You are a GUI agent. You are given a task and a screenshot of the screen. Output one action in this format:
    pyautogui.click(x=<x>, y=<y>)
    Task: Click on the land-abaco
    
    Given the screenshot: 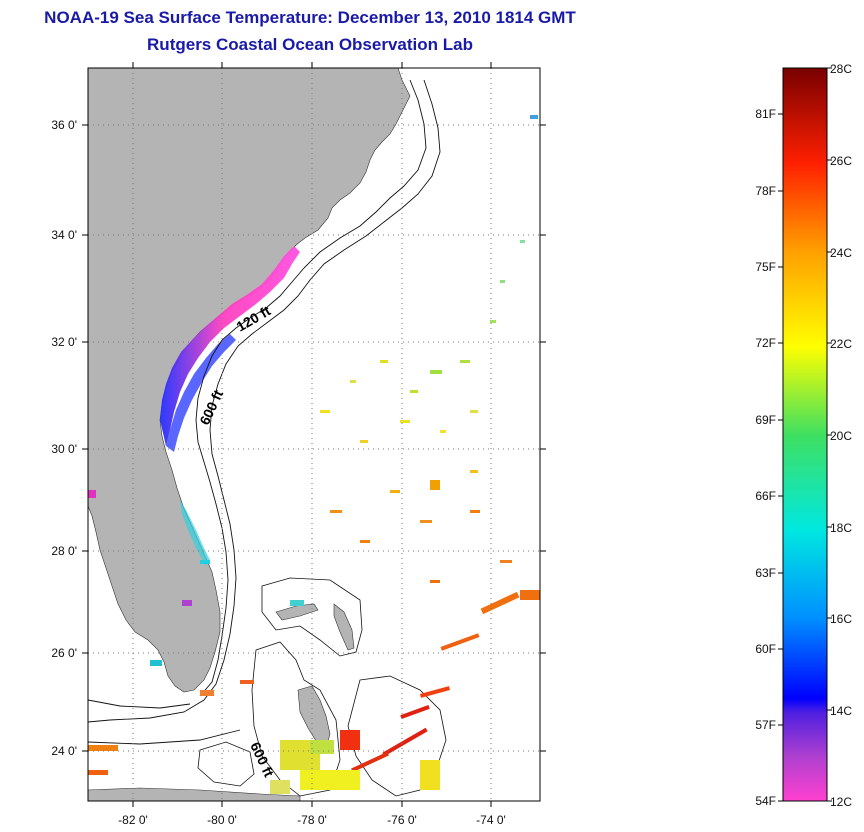 What is the action you would take?
    pyautogui.click(x=344, y=627)
    